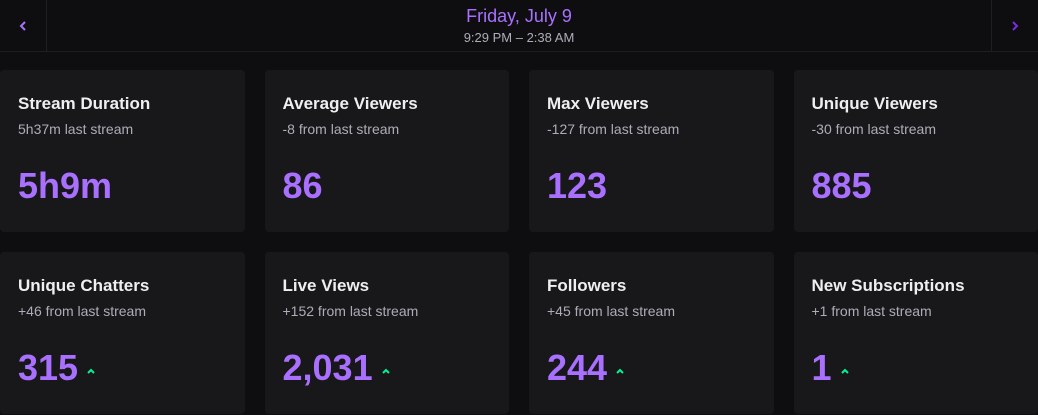  What do you see at coordinates (598, 103) in the screenshot?
I see `stat-title: Max Viewers` at bounding box center [598, 103].